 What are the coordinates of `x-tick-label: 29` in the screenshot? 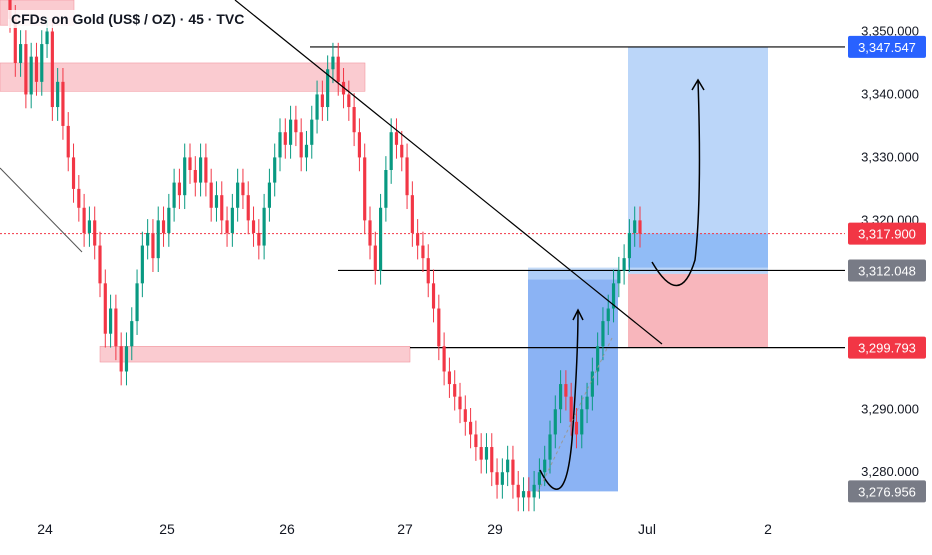 It's located at (495, 529).